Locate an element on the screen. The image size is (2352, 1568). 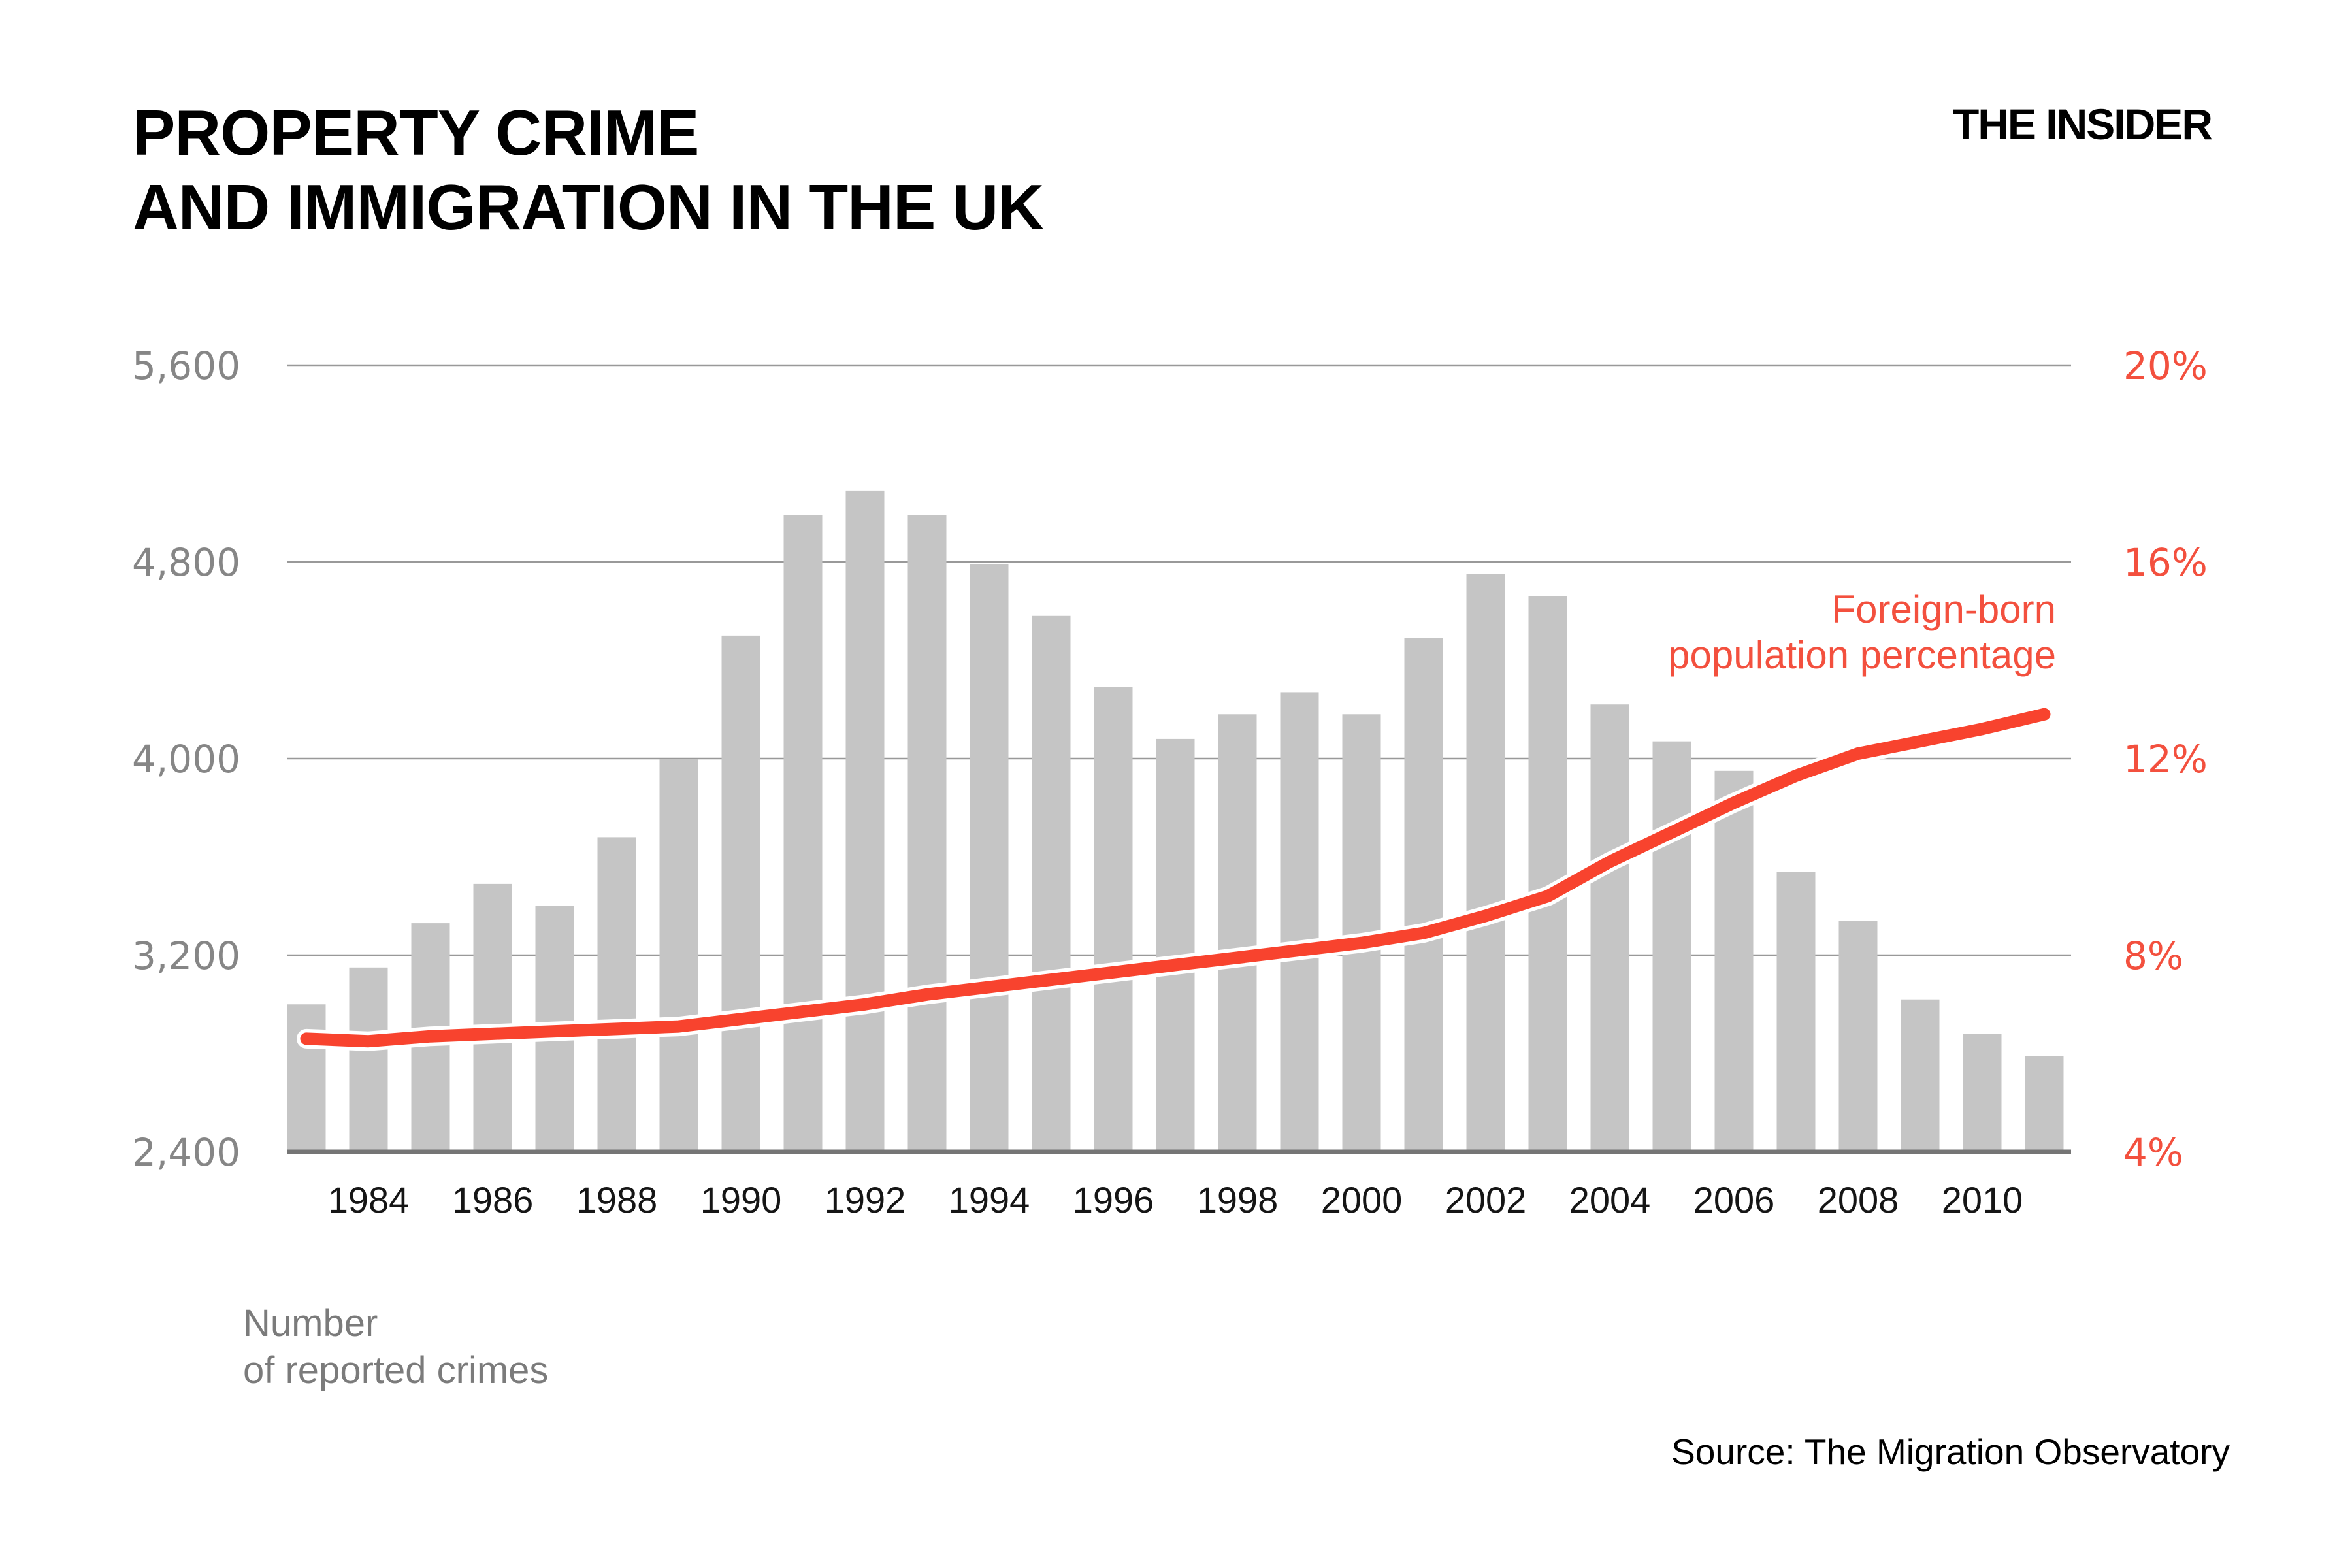
x-axis-tick-1994: 1994 is located at coordinates (989, 1199).